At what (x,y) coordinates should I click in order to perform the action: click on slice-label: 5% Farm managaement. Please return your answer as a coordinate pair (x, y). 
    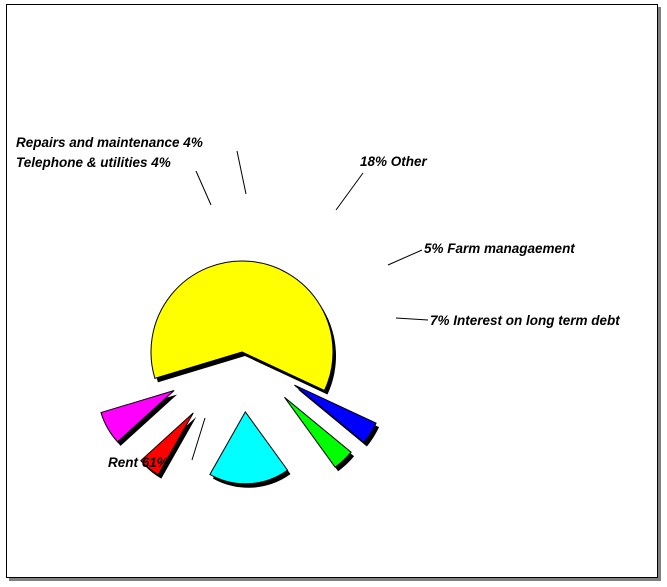
    Looking at the image, I should click on (499, 248).